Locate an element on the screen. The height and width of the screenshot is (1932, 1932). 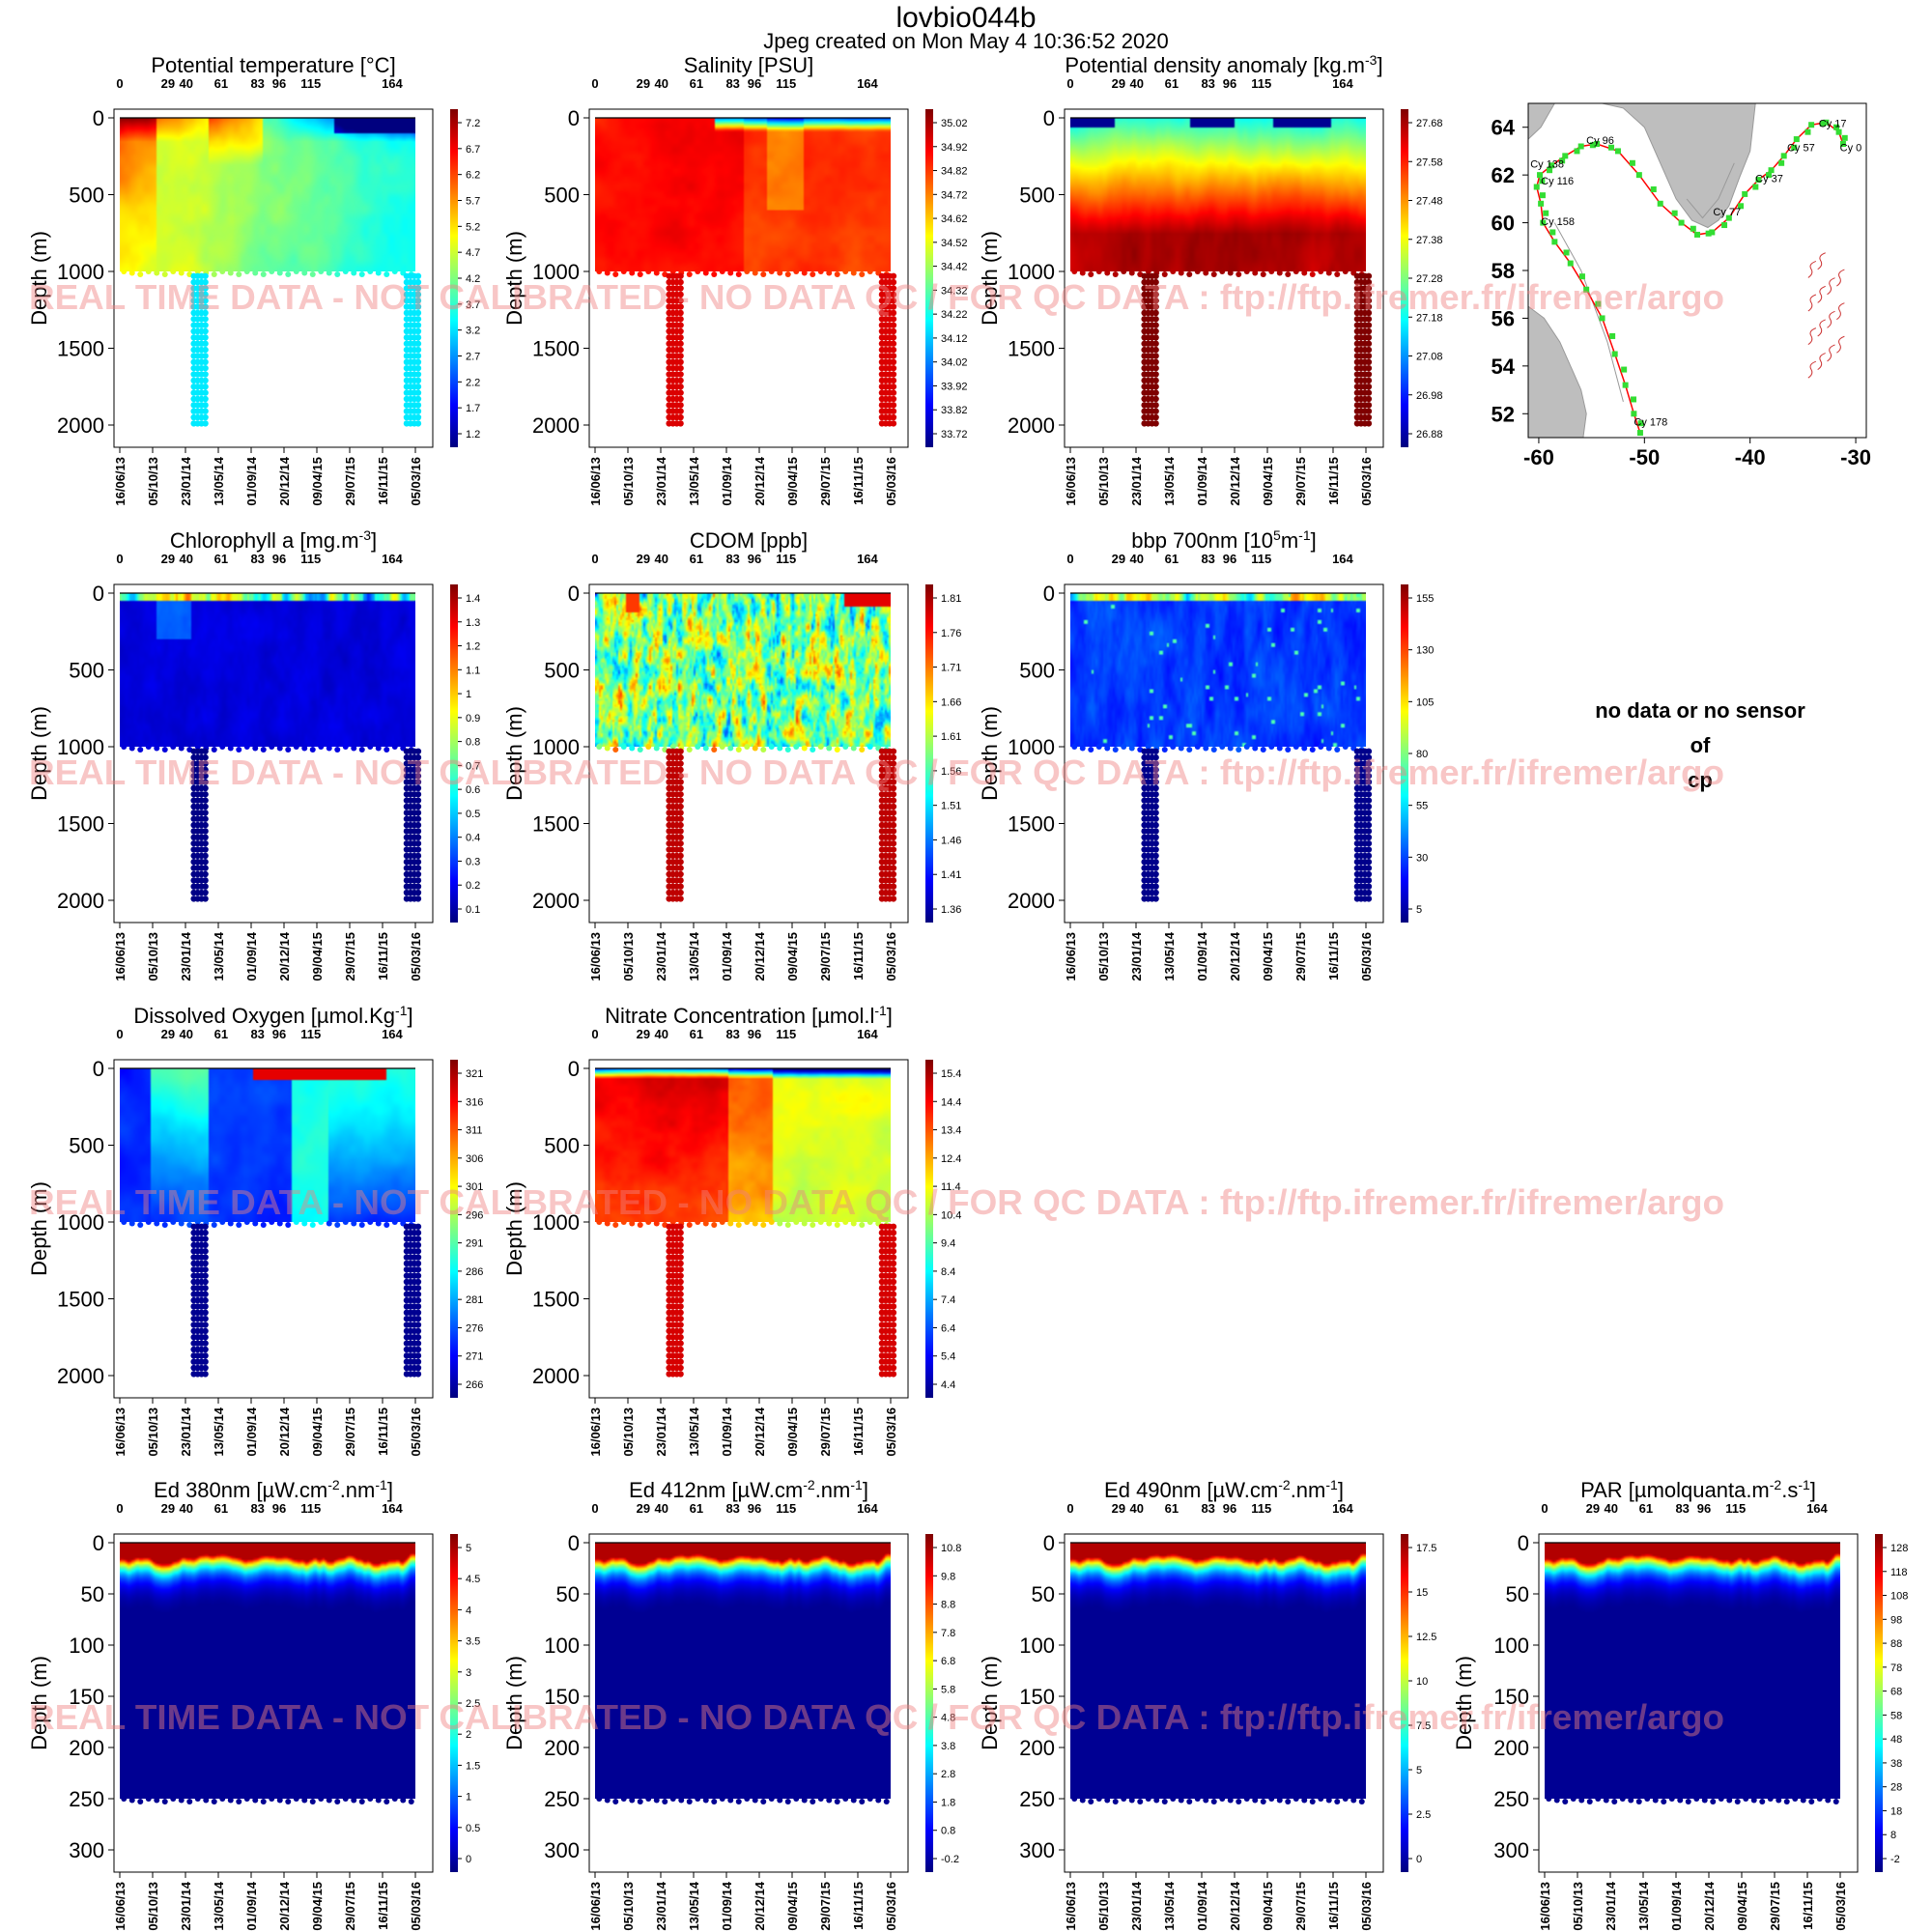
date-tick-label: 01/09/14 is located at coordinates (727, 955).